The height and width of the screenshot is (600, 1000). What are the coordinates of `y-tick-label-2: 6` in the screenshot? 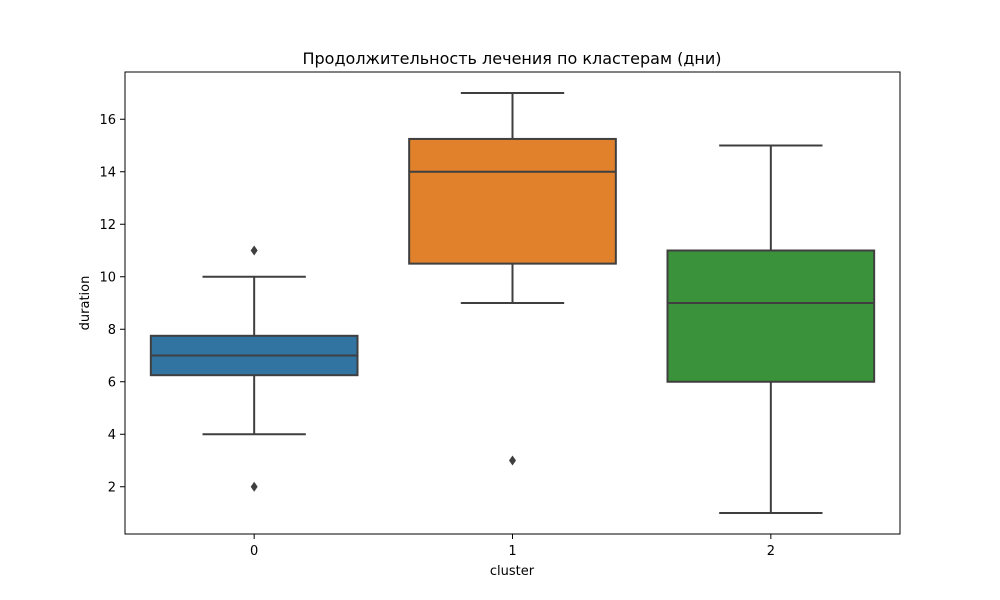 It's located at (112, 382).